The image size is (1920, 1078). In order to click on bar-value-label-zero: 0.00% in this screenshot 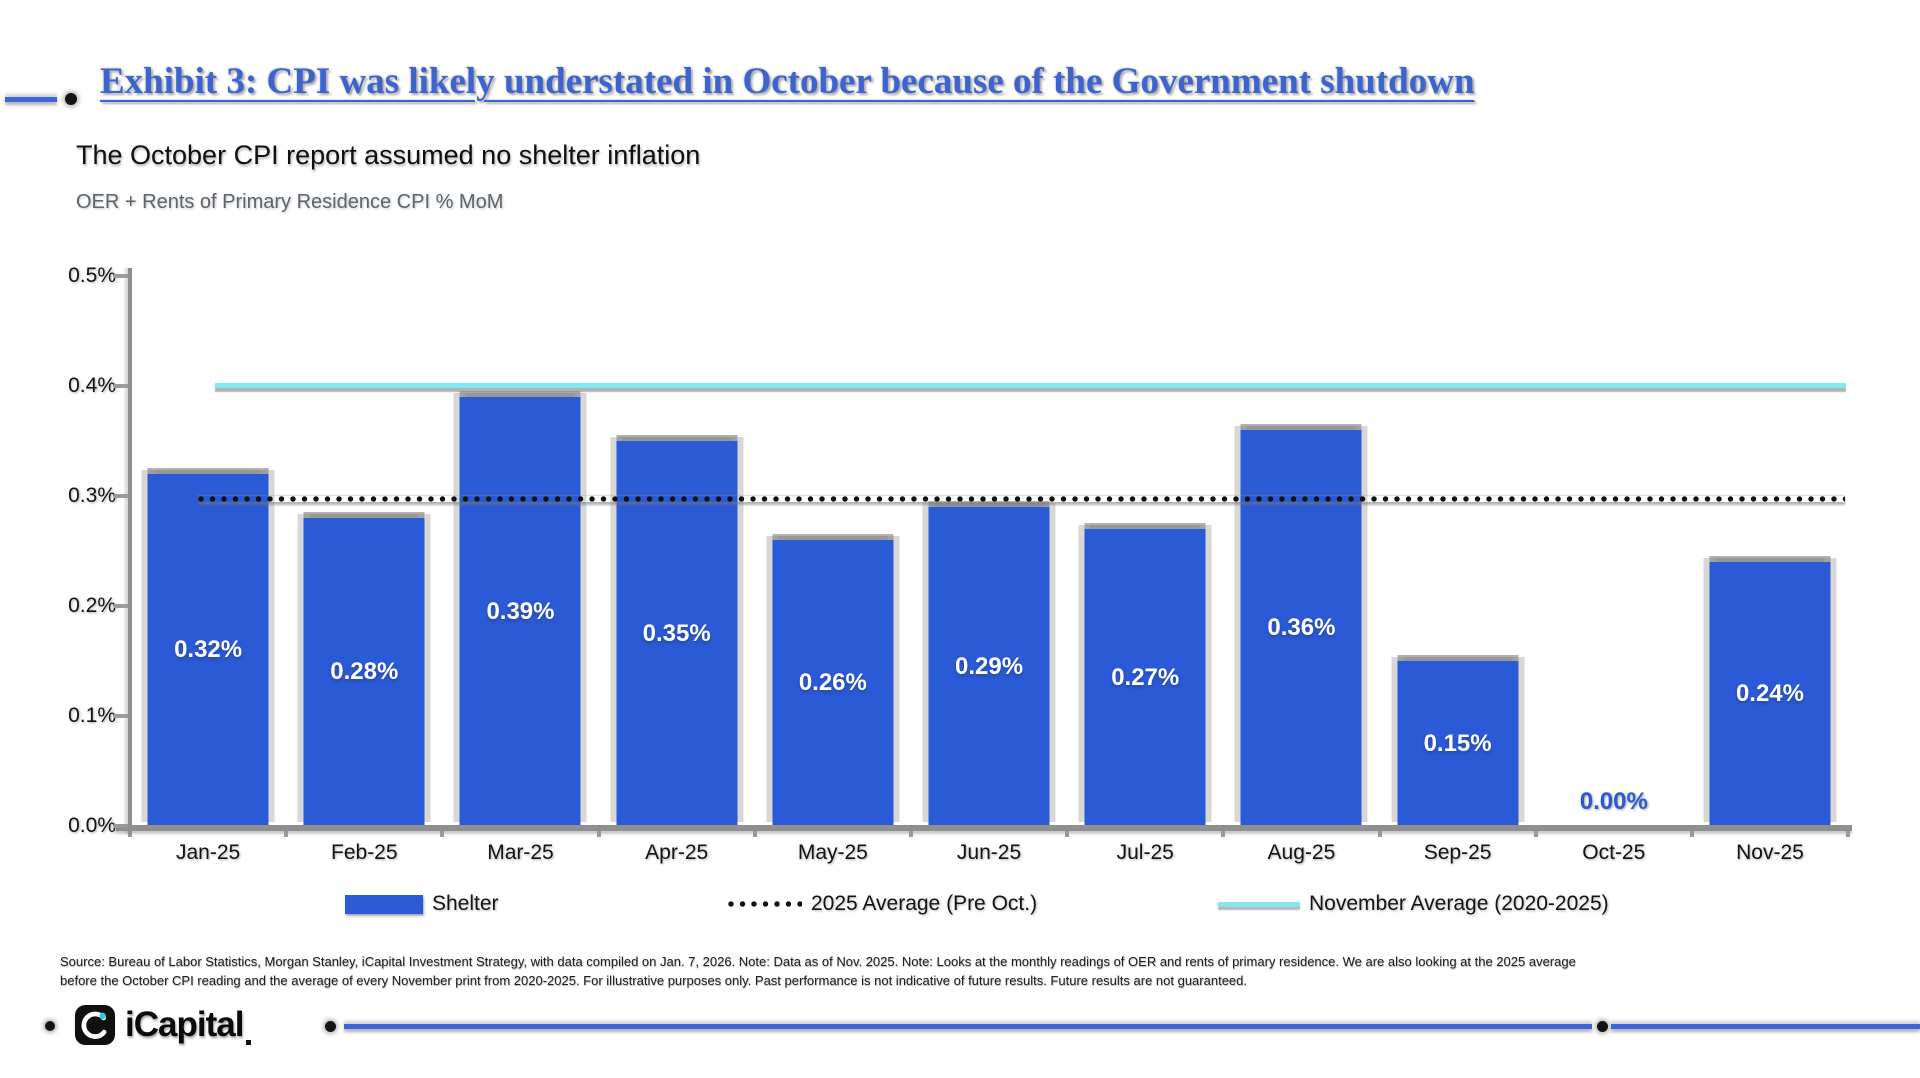, I will do `click(1613, 801)`.